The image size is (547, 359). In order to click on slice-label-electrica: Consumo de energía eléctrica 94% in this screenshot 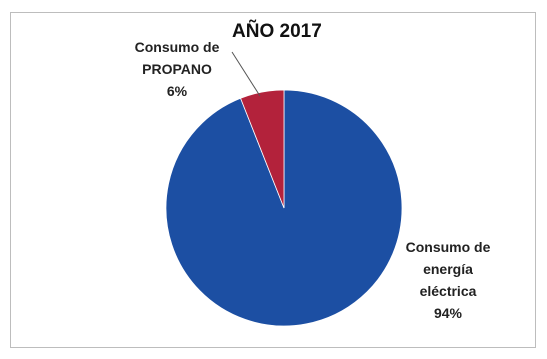, I will do `click(448, 280)`.